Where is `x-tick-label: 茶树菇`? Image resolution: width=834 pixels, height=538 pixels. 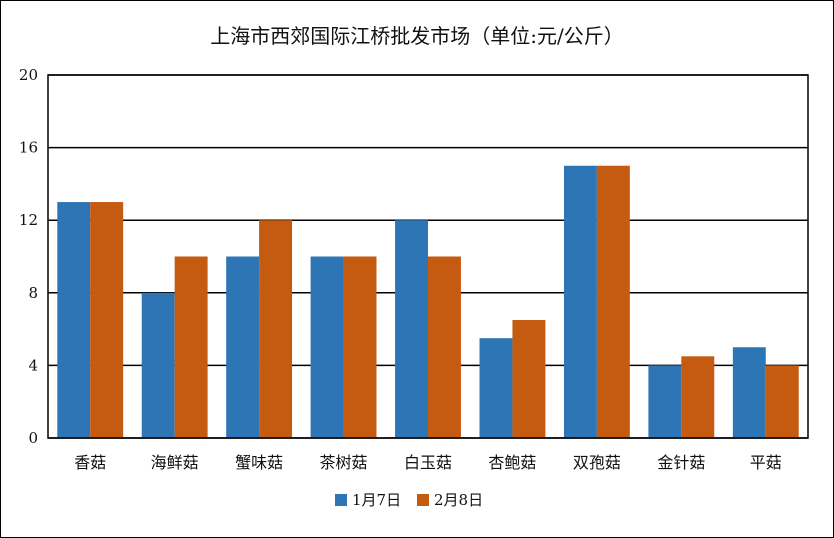 x-tick-label: 茶树菇 is located at coordinates (344, 462).